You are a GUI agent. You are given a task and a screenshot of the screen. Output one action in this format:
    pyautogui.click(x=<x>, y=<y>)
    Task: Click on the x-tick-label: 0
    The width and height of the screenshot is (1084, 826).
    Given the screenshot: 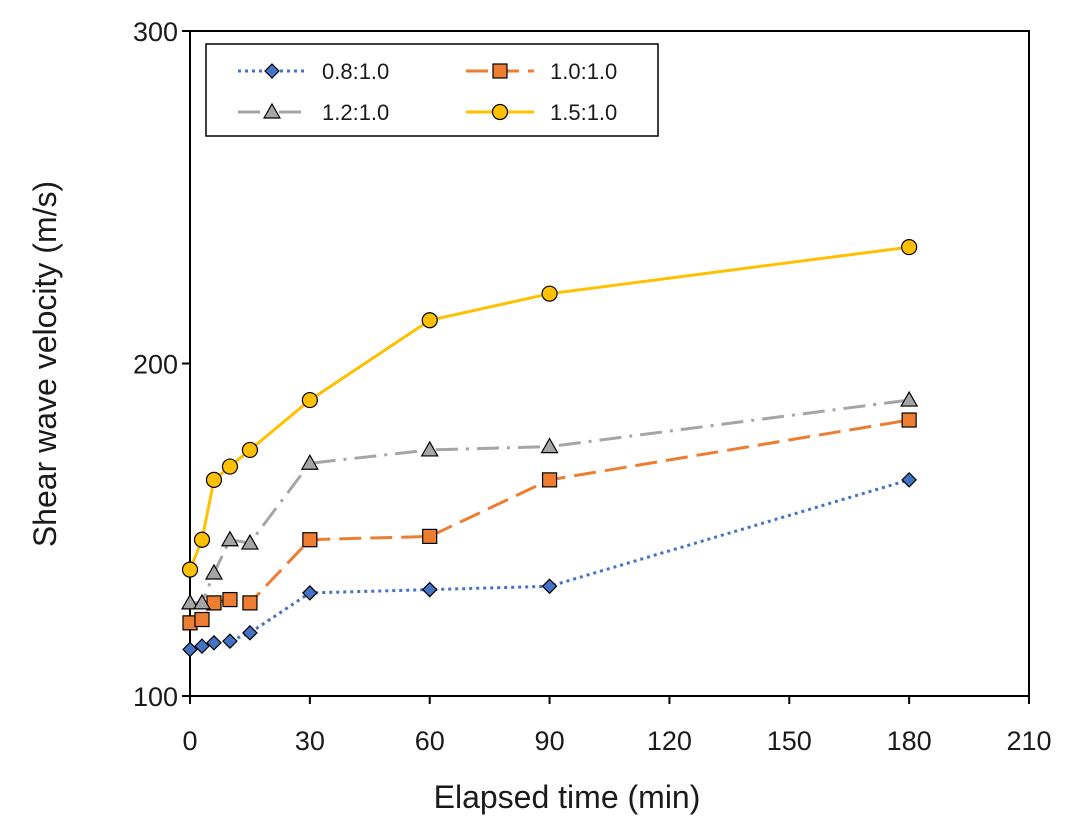 What is the action you would take?
    pyautogui.click(x=189, y=741)
    